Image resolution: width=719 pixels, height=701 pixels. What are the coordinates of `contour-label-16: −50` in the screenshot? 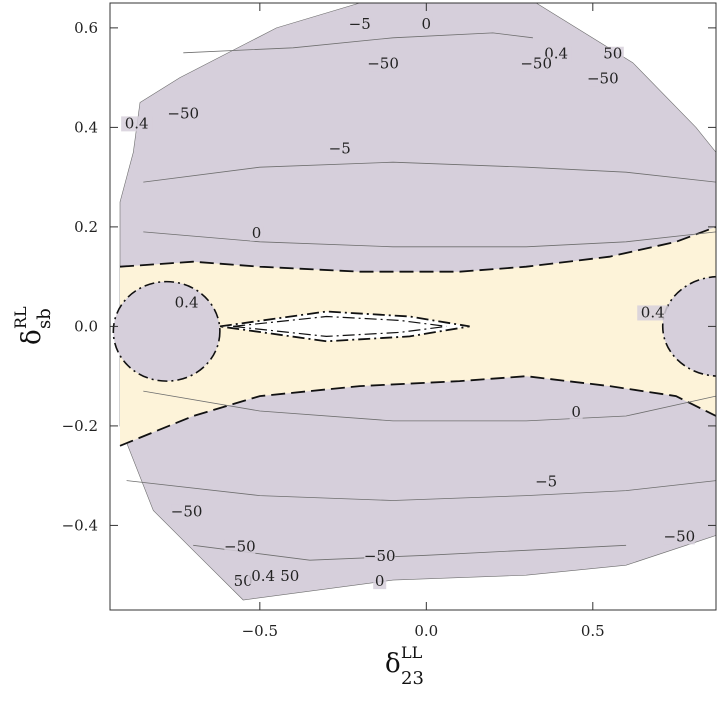 It's located at (680, 536).